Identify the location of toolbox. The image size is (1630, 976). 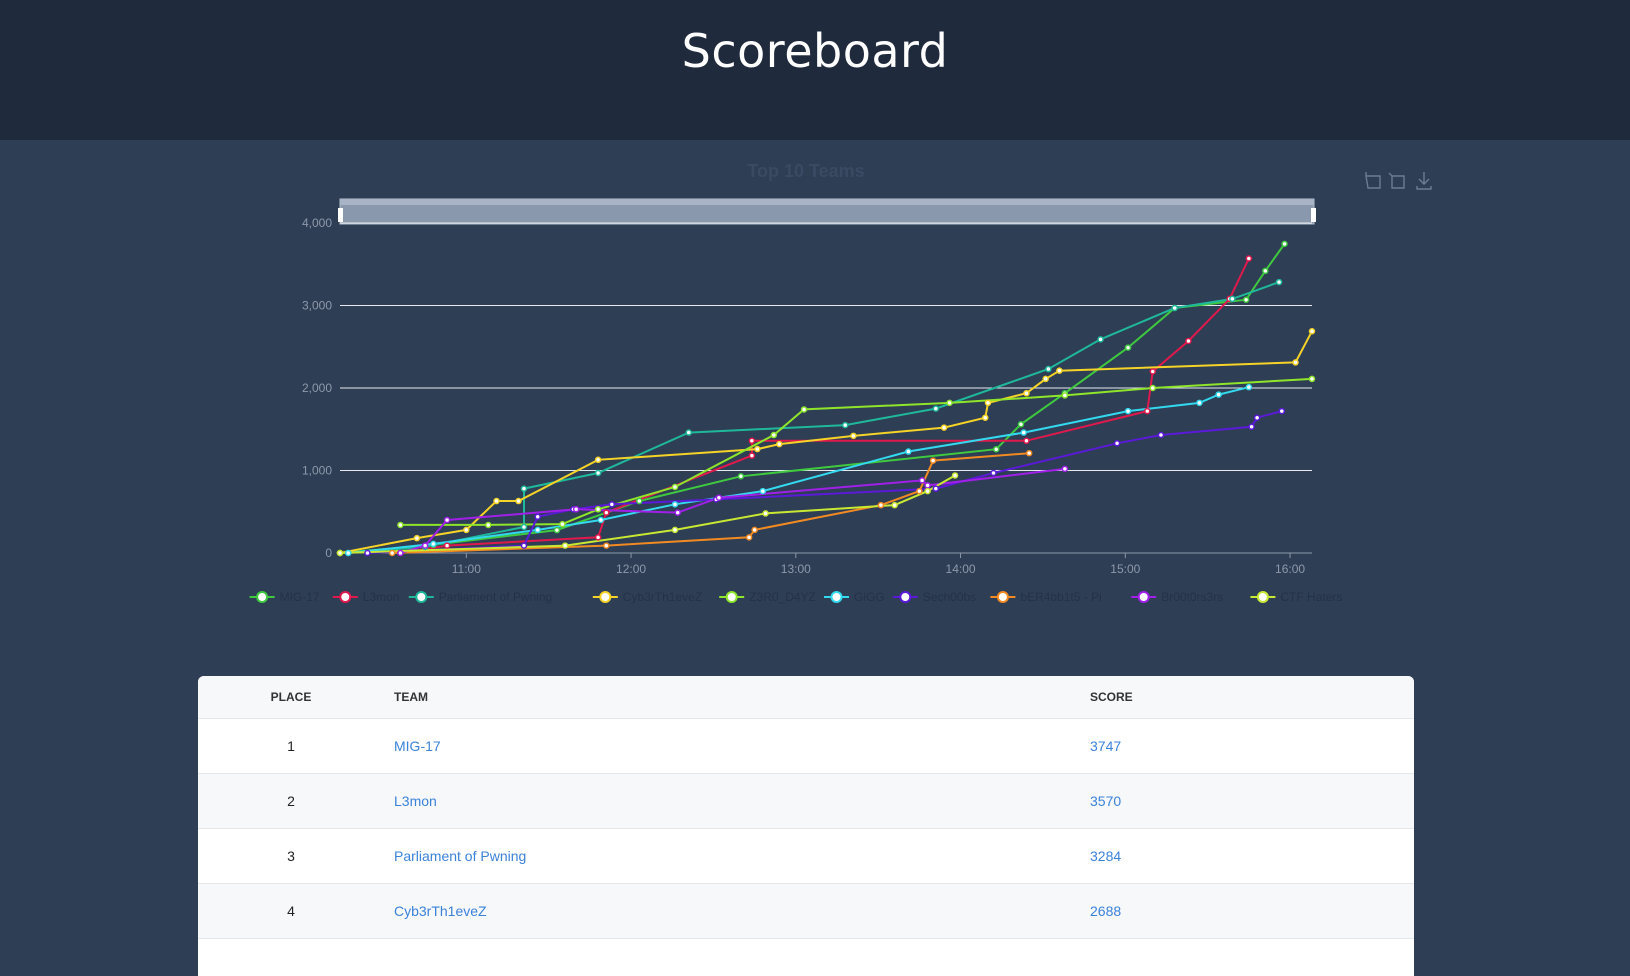
(1398, 181).